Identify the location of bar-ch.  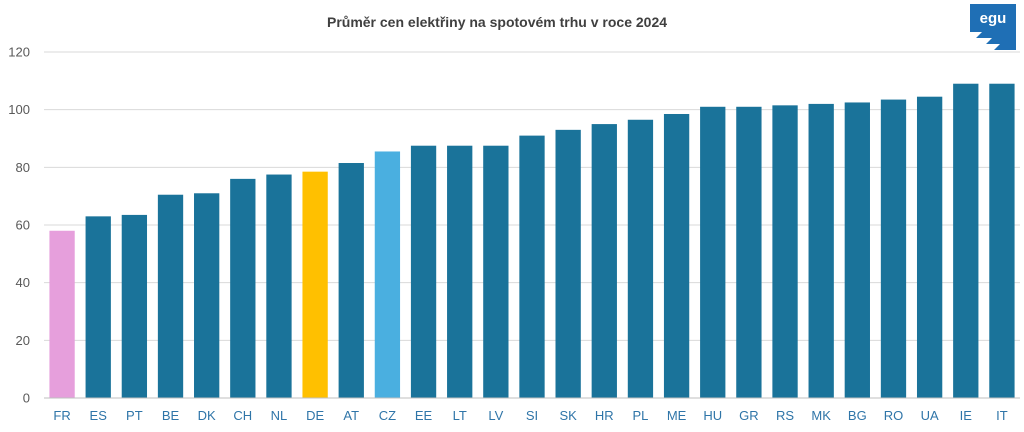
(243, 288).